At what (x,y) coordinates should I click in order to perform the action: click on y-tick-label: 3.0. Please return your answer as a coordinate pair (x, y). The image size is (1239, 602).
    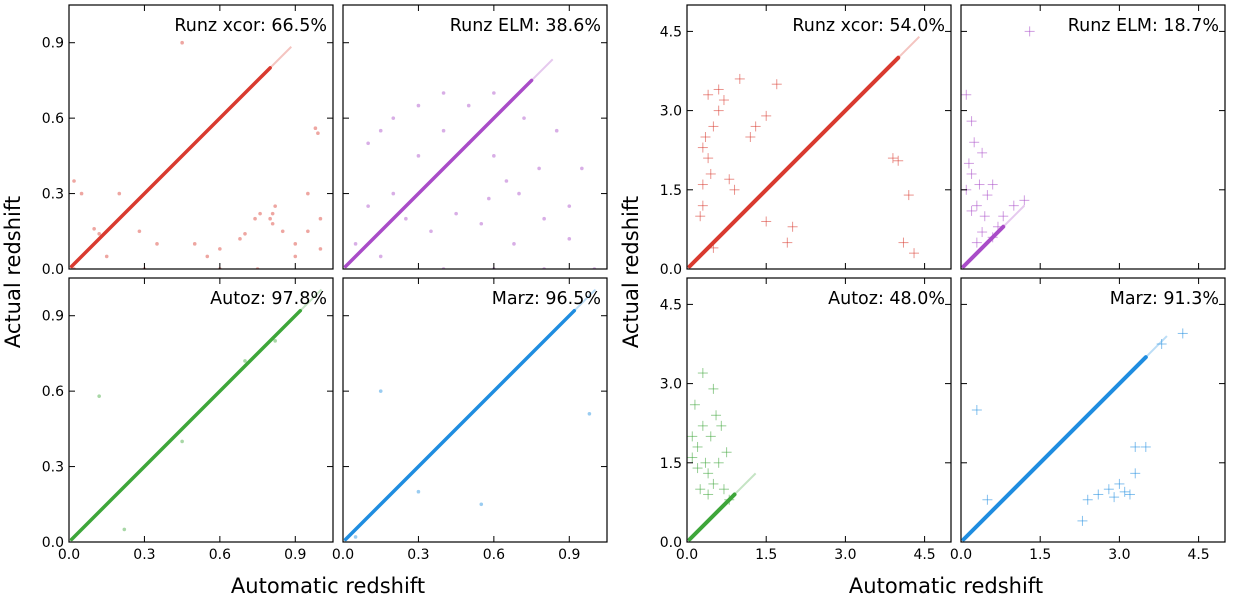
    Looking at the image, I should click on (671, 112).